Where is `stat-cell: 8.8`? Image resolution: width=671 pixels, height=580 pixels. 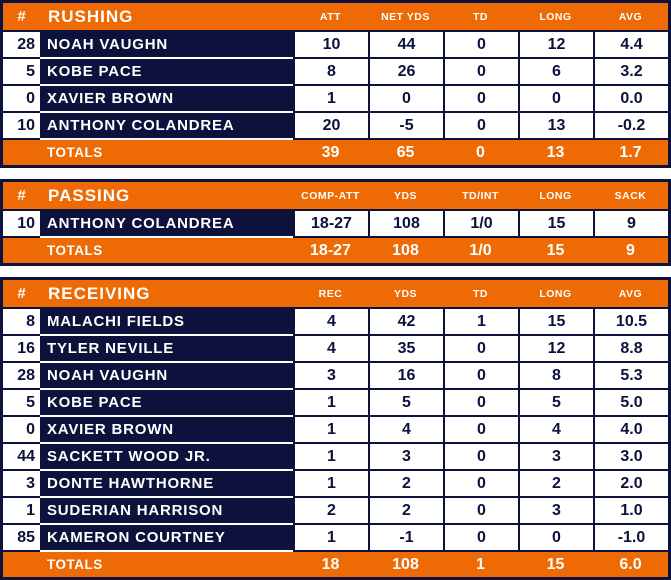
stat-cell: 8.8 is located at coordinates (630, 349).